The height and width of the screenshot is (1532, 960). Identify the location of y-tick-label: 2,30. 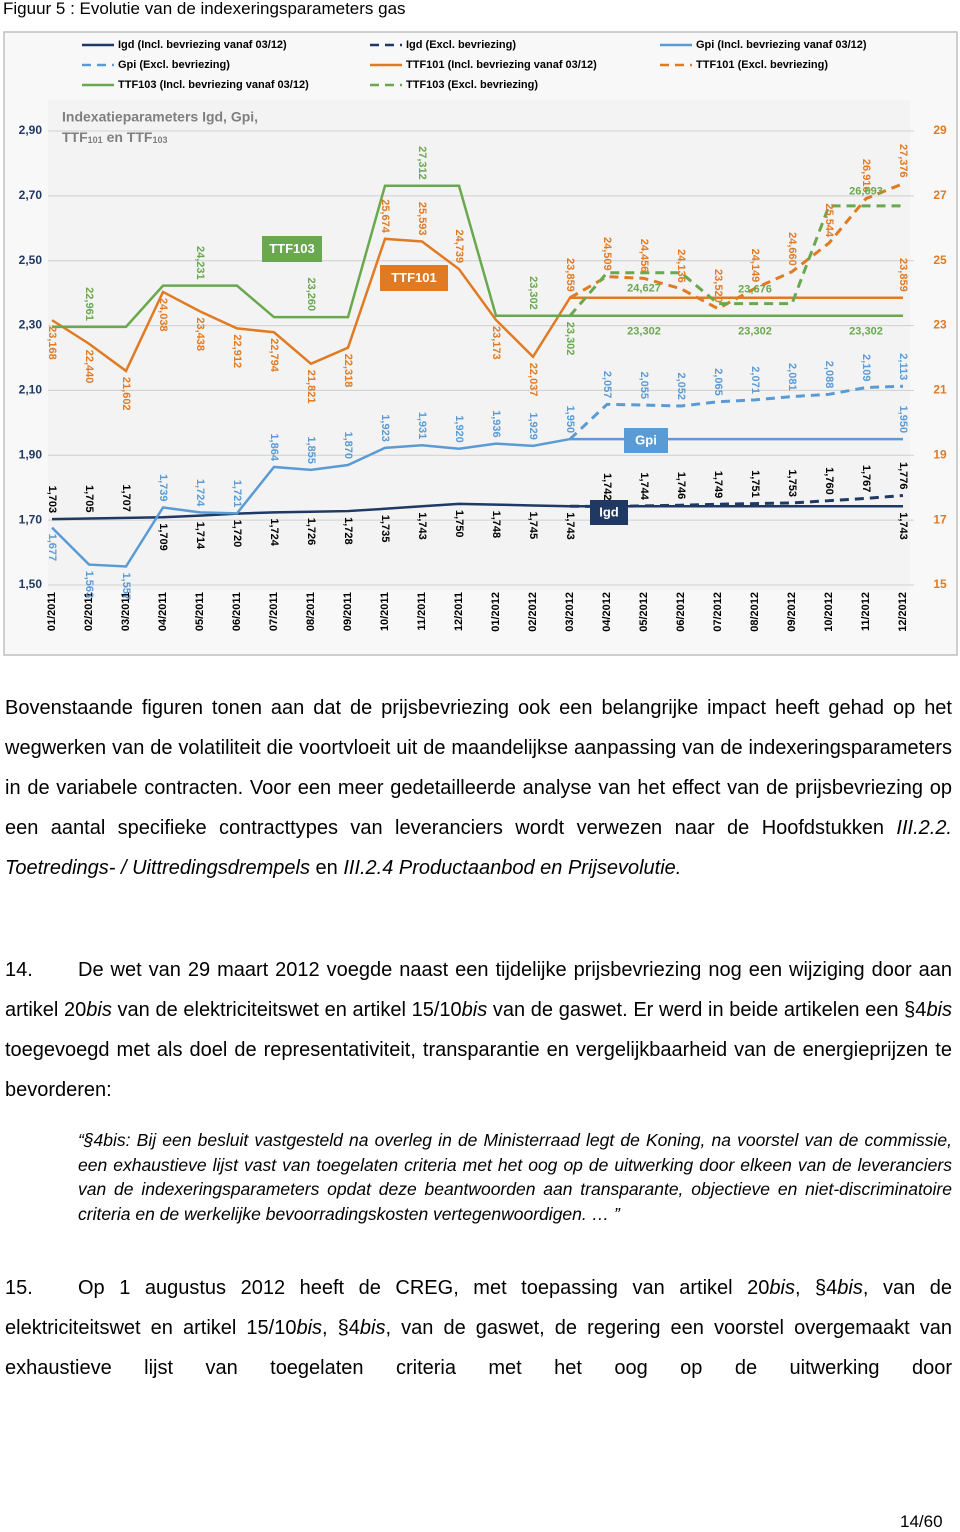
(31, 325).